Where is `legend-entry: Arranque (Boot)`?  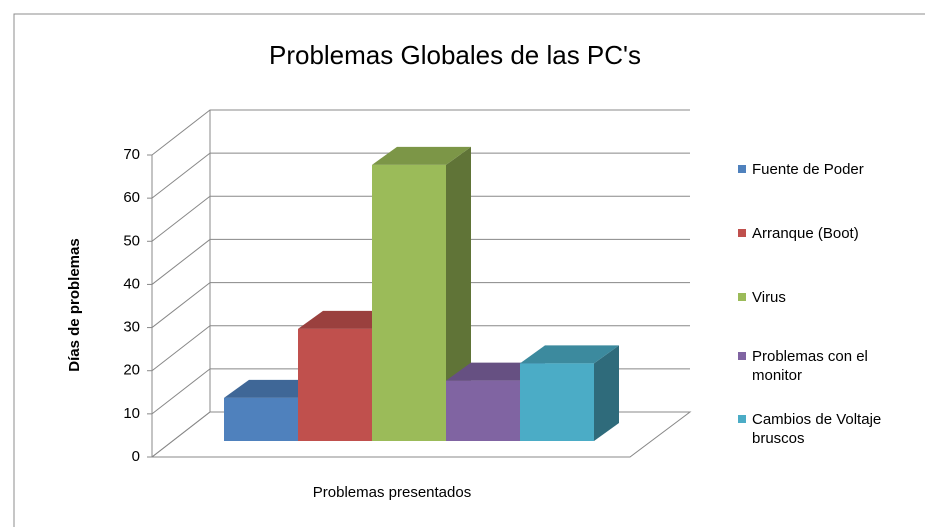 legend-entry: Arranque (Boot) is located at coordinates (820, 233).